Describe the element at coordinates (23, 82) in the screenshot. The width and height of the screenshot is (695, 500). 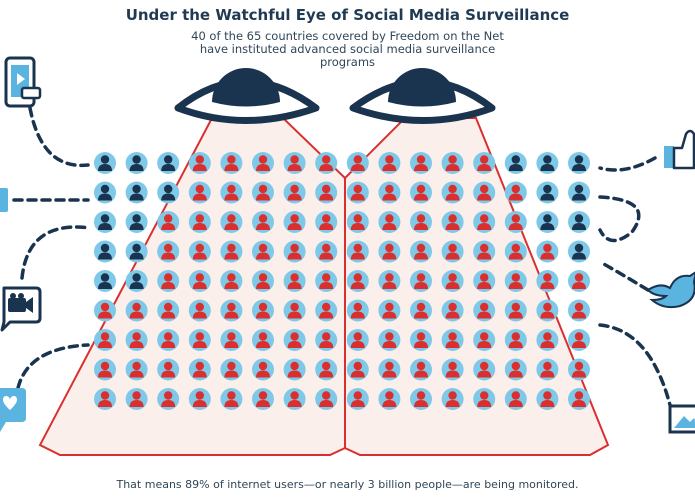
I see `phone-video-icon` at that location.